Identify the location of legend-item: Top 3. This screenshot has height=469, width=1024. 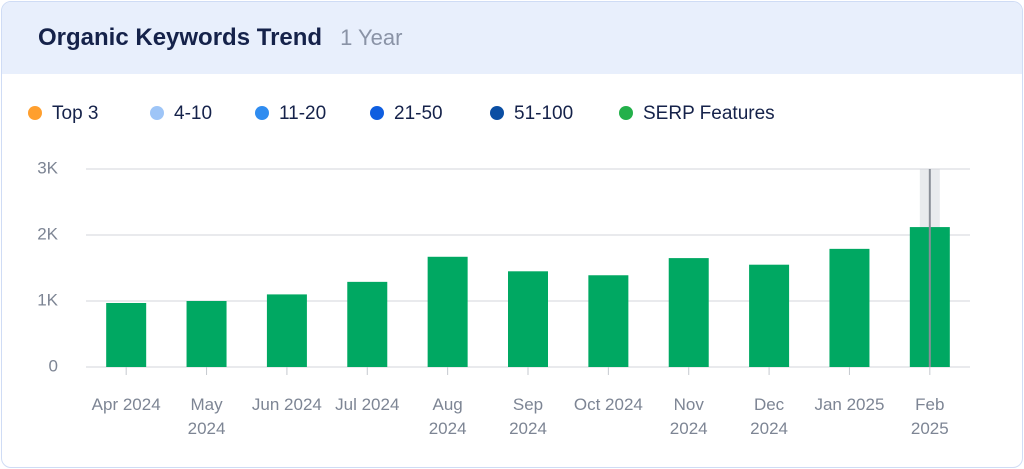
(63, 113).